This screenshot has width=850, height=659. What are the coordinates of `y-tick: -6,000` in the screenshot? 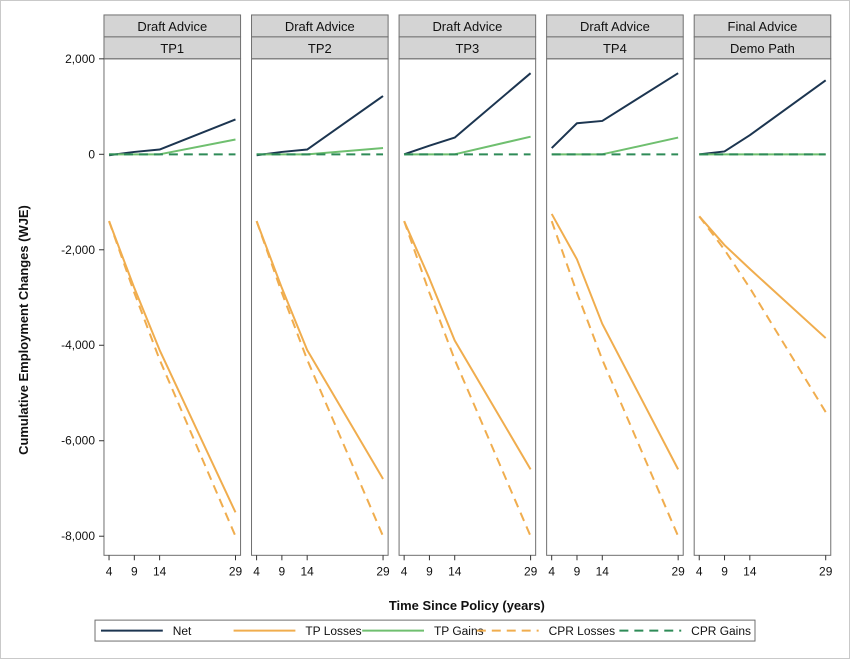 It's located at (82, 441).